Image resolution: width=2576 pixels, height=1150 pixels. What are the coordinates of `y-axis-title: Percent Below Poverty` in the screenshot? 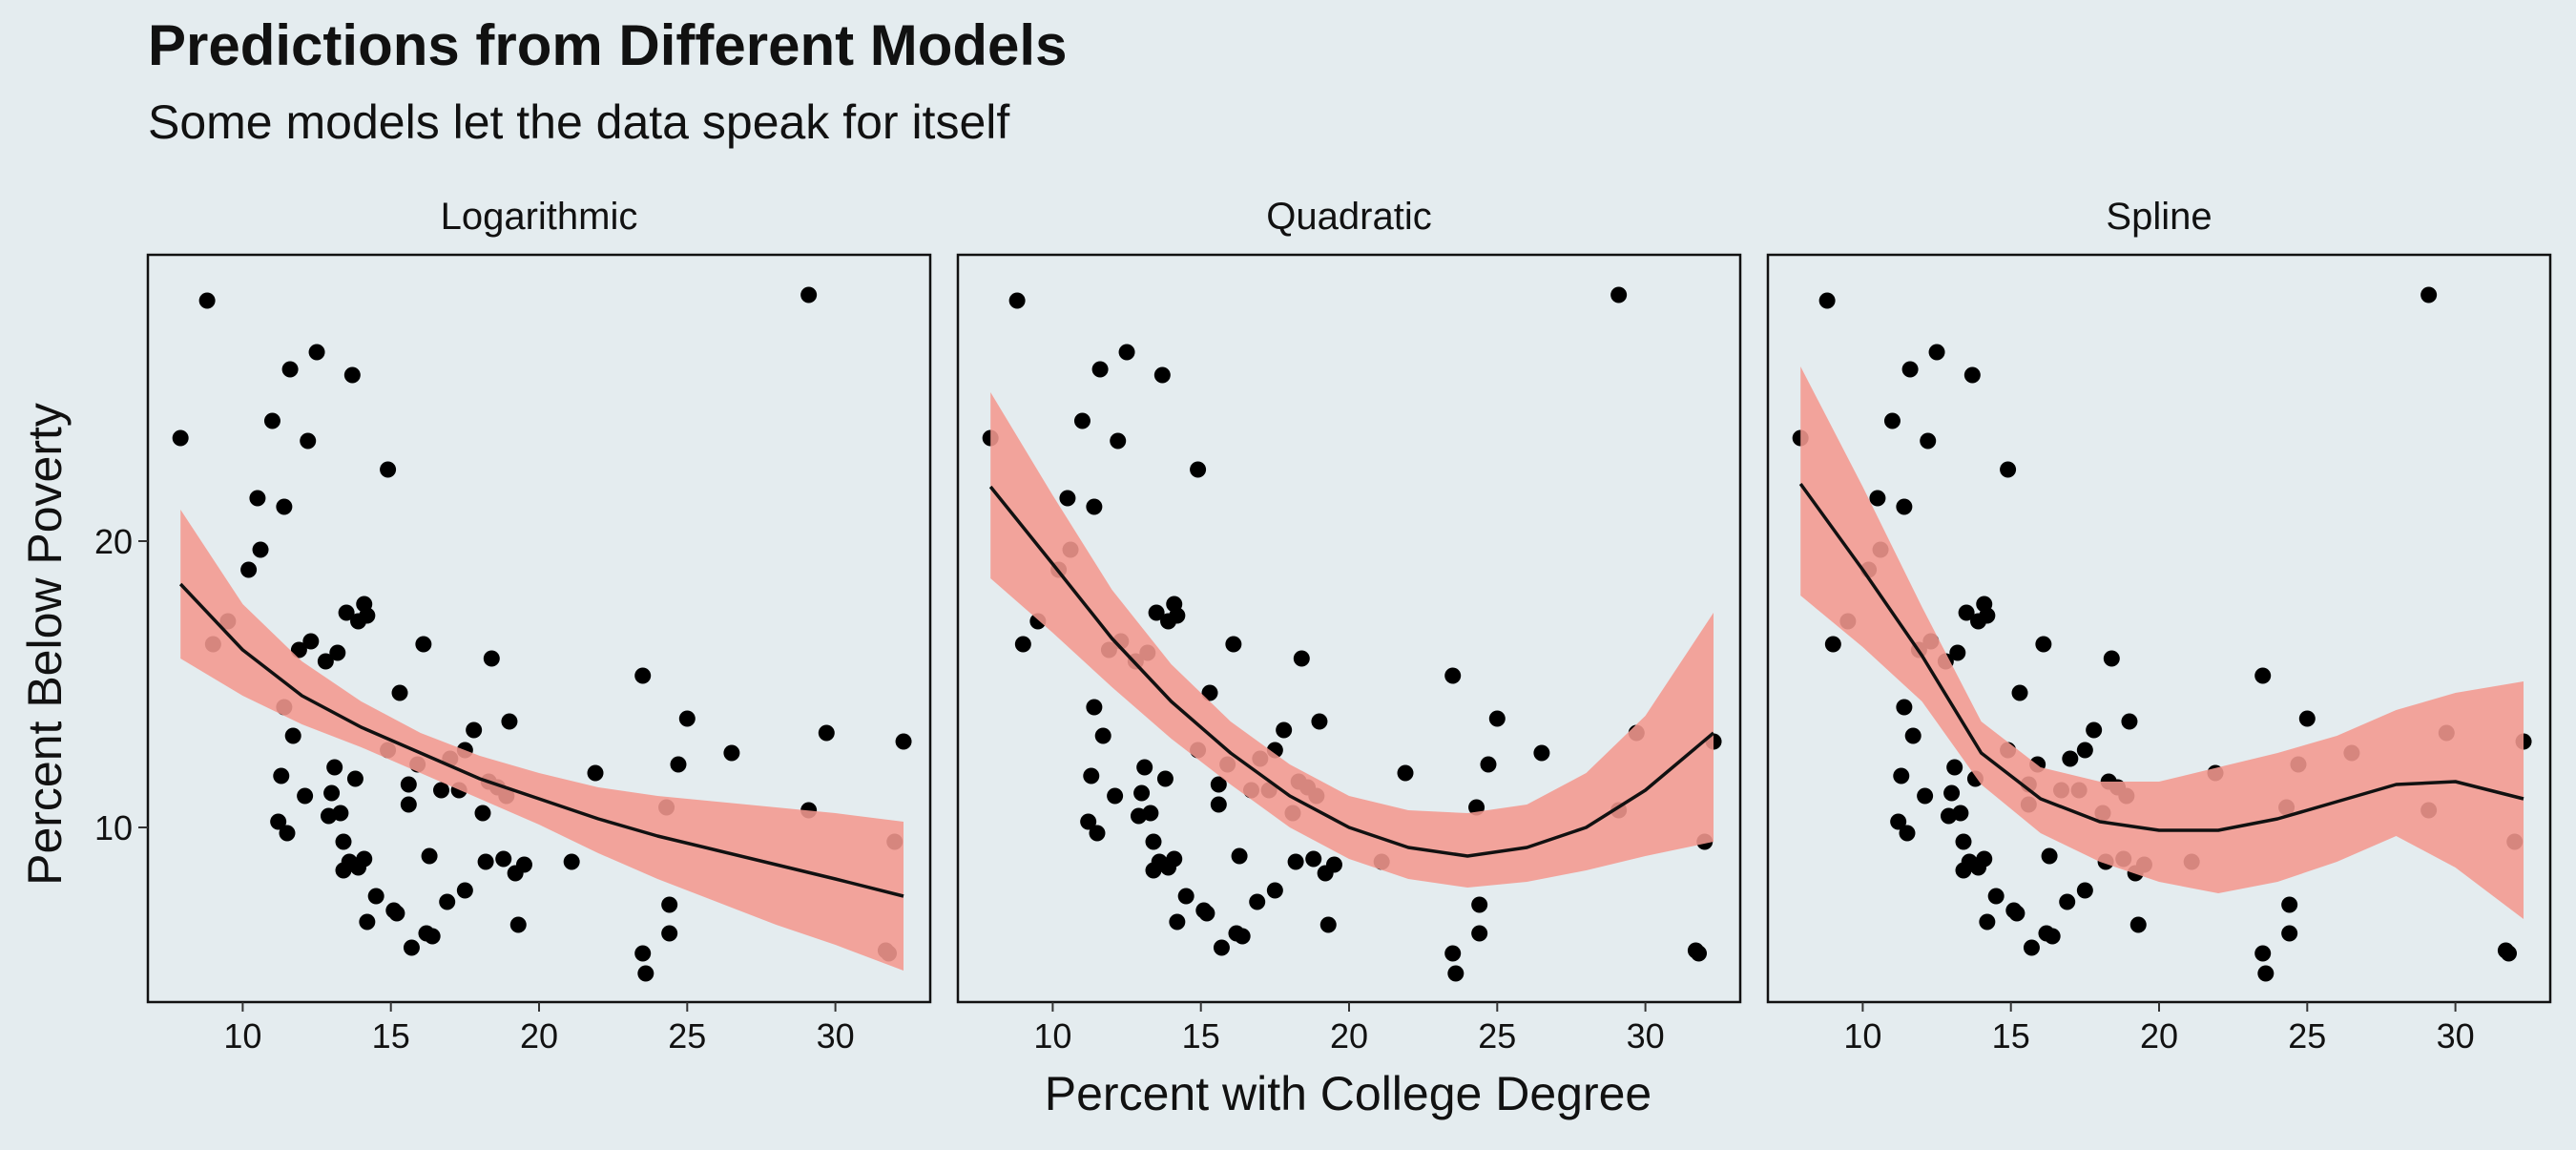 It's located at (45, 644).